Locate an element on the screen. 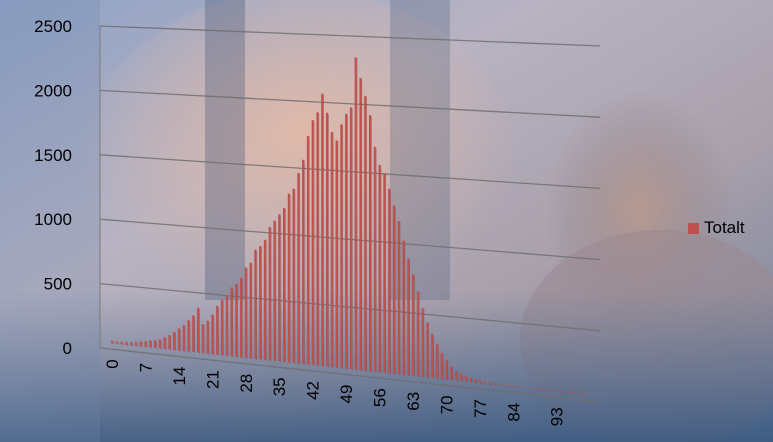 The height and width of the screenshot is (442, 773). x-tick-label: 42 is located at coordinates (313, 390).